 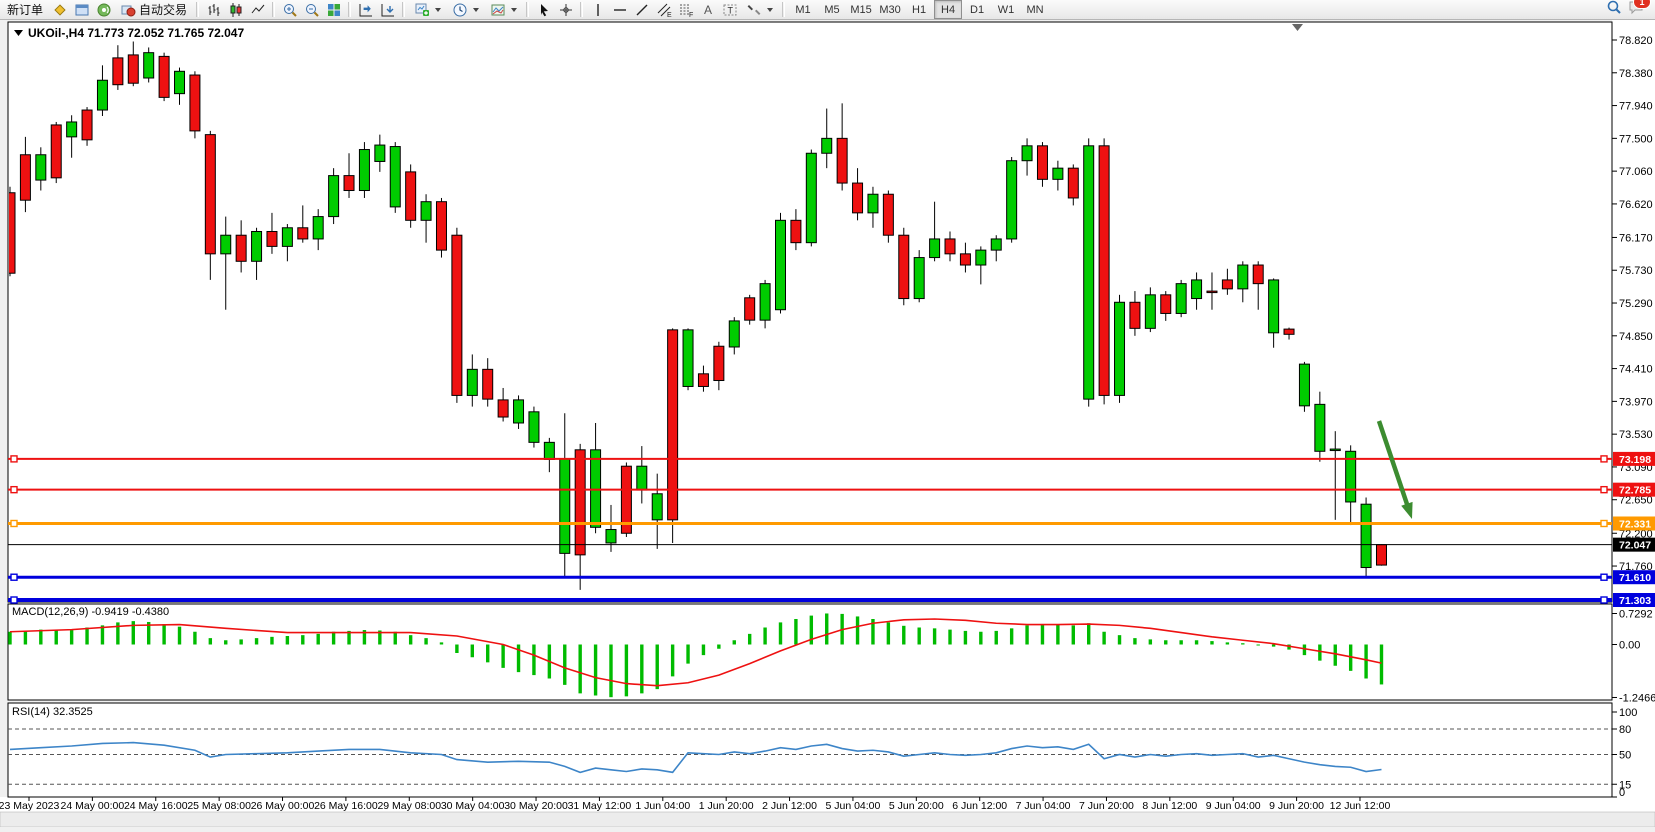 What do you see at coordinates (59, 10) in the screenshot?
I see `market-watch-icon` at bounding box center [59, 10].